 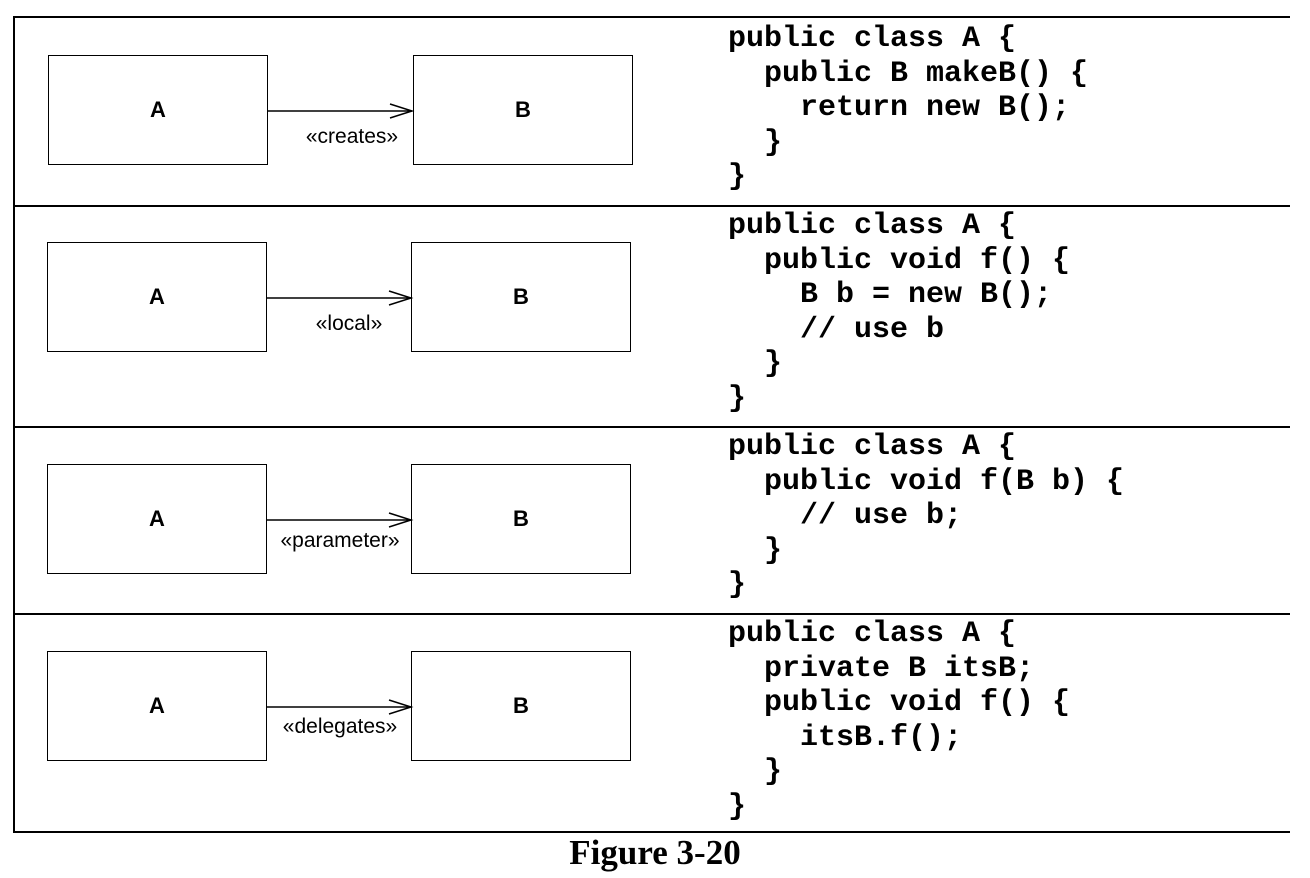 What do you see at coordinates (340, 726) in the screenshot?
I see `stereotype-label: «delegates»` at bounding box center [340, 726].